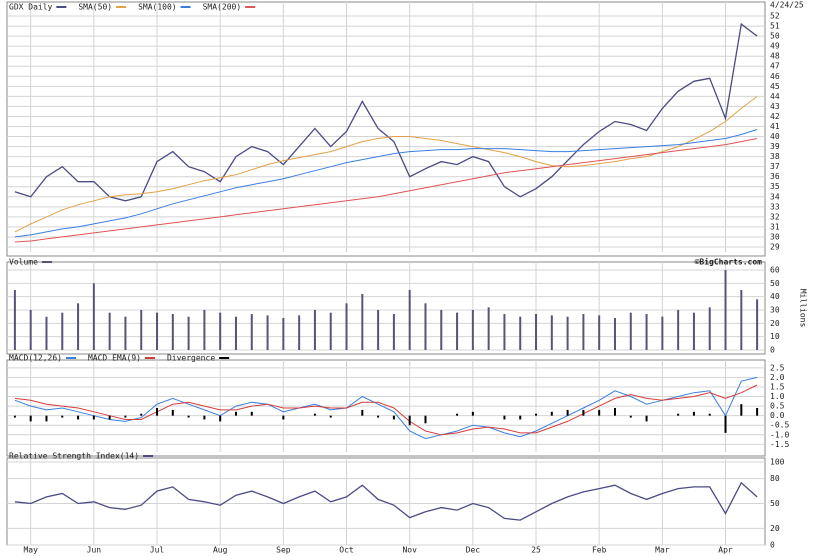 This screenshot has height=556, width=817. Describe the element at coordinates (30, 550) in the screenshot. I see `x-tick-label: May` at that location.